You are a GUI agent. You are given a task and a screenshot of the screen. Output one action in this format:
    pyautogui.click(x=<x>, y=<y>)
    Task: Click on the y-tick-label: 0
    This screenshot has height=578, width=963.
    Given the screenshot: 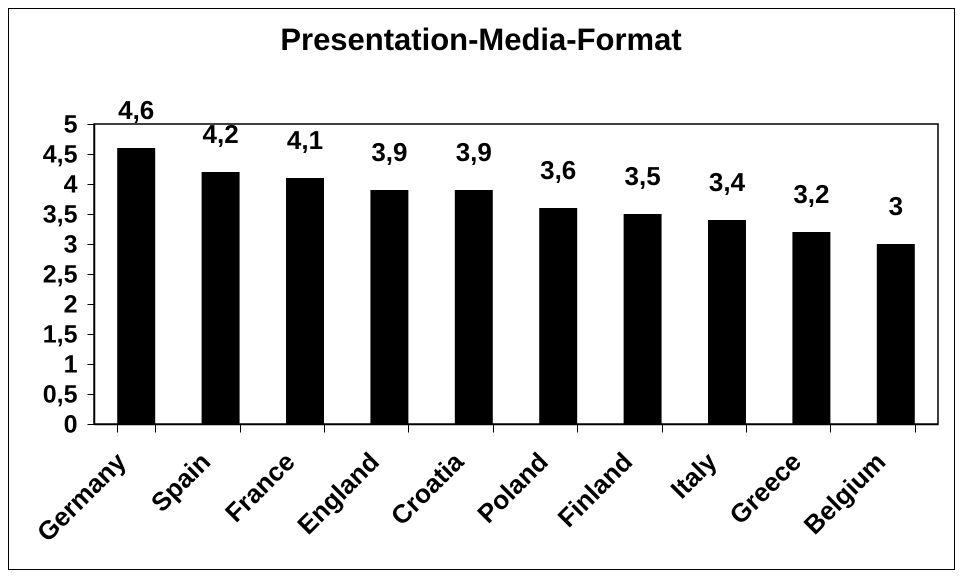 What is the action you would take?
    pyautogui.click(x=71, y=424)
    